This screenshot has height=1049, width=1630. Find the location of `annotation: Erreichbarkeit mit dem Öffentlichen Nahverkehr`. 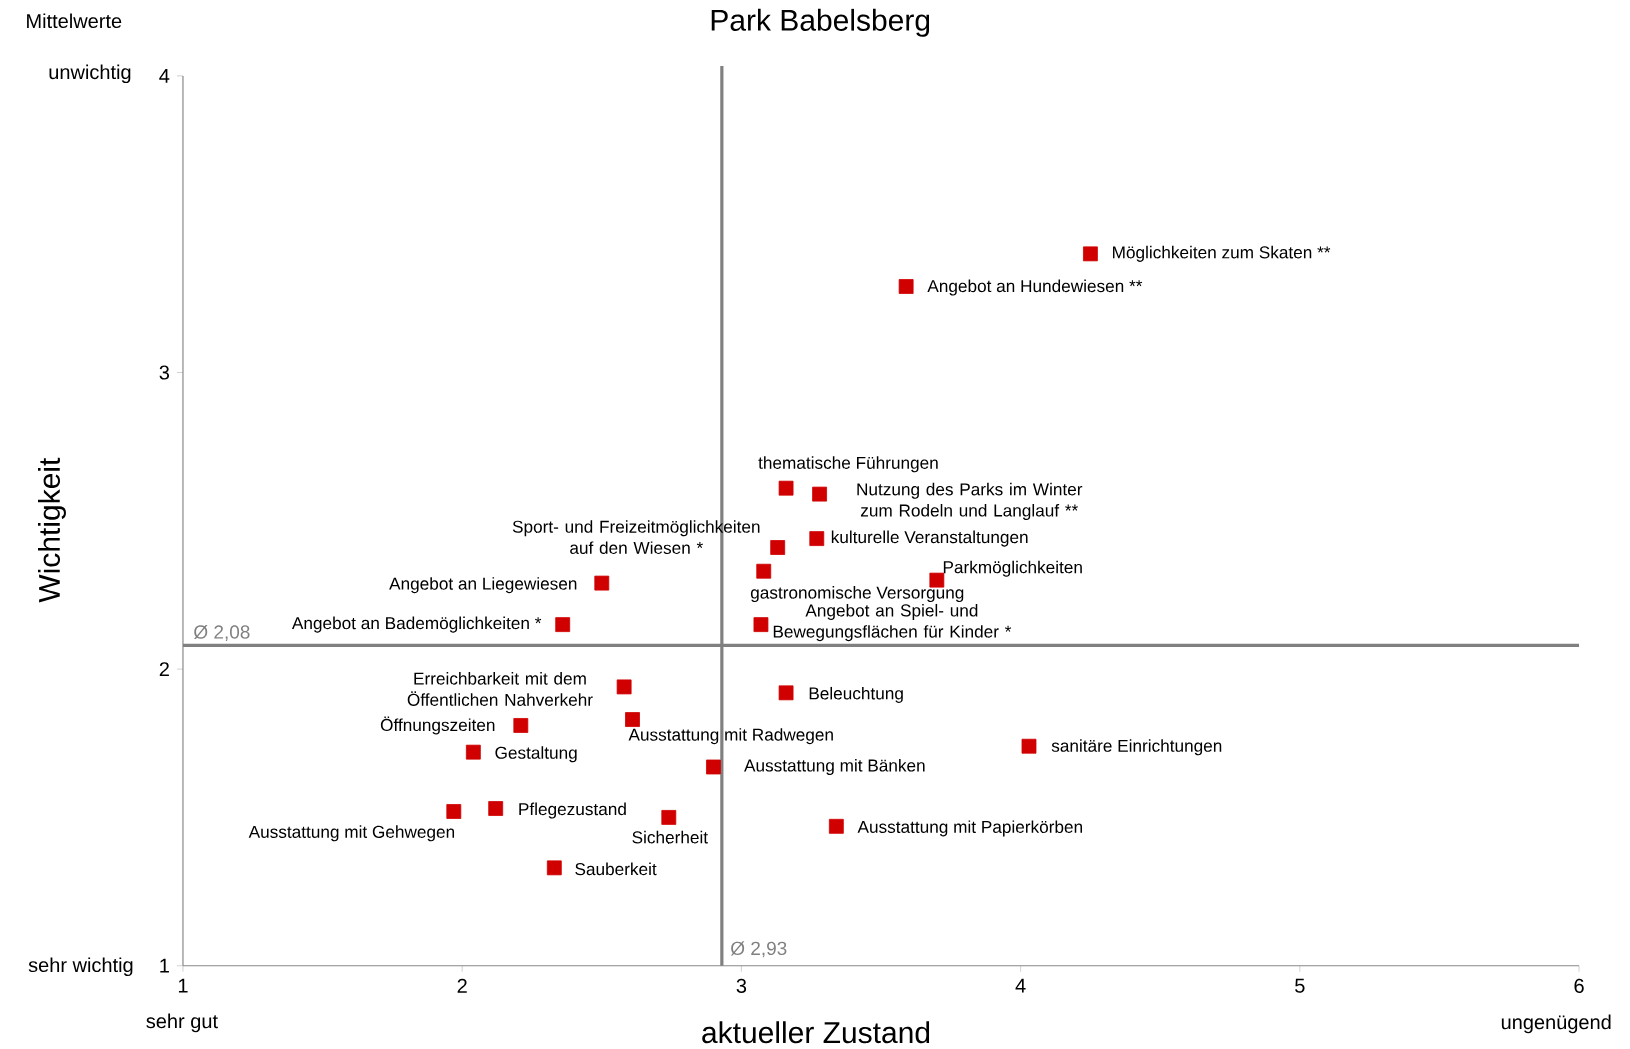

annotation: Erreichbarkeit mit dem Öffentlichen Nahverkehr is located at coordinates (500, 689).